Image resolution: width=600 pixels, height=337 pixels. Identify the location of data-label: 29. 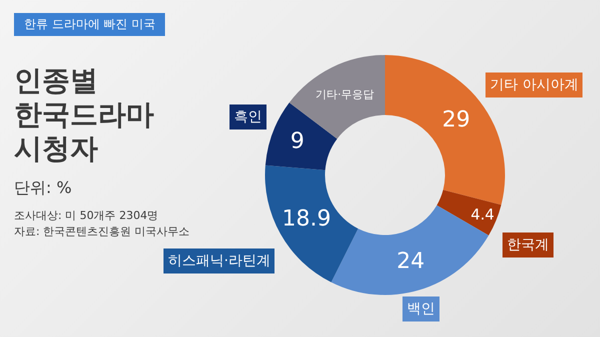
(456, 119).